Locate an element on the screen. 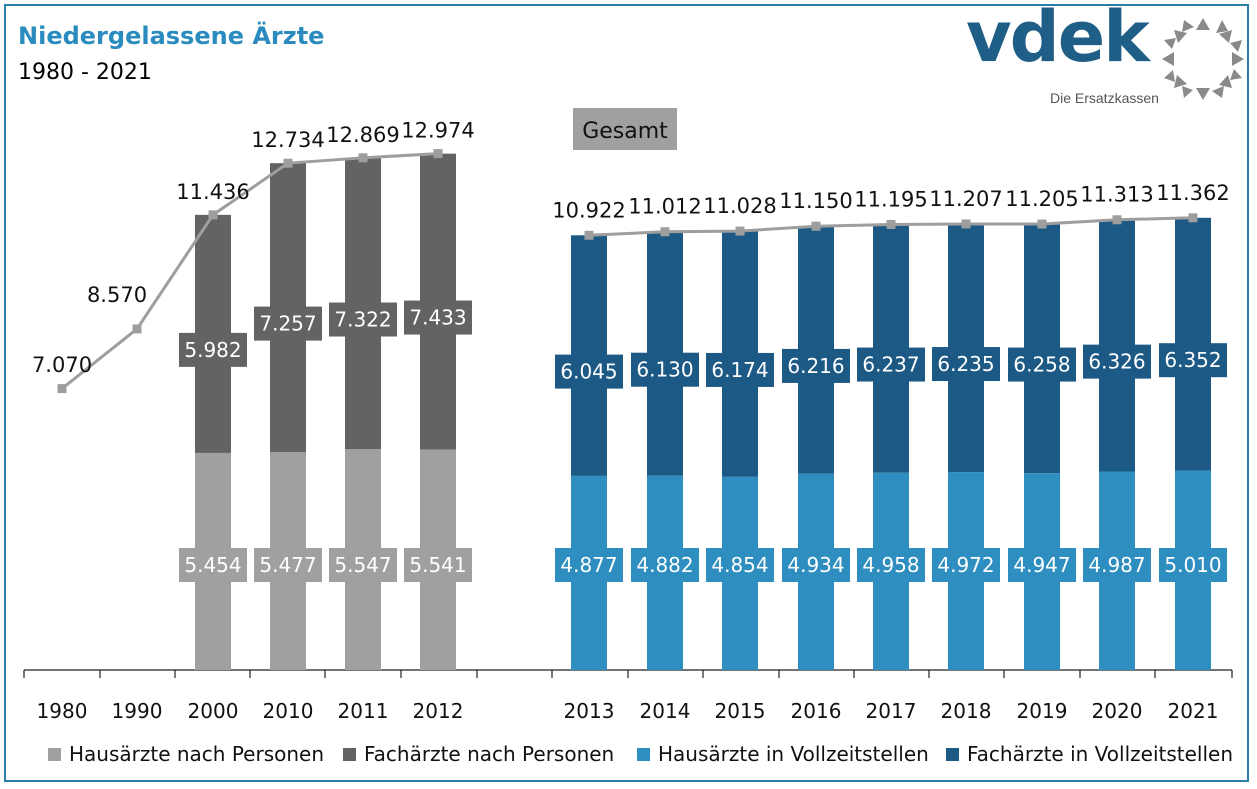 This screenshot has height=789, width=1257. total-label: 11.012 is located at coordinates (664, 207).